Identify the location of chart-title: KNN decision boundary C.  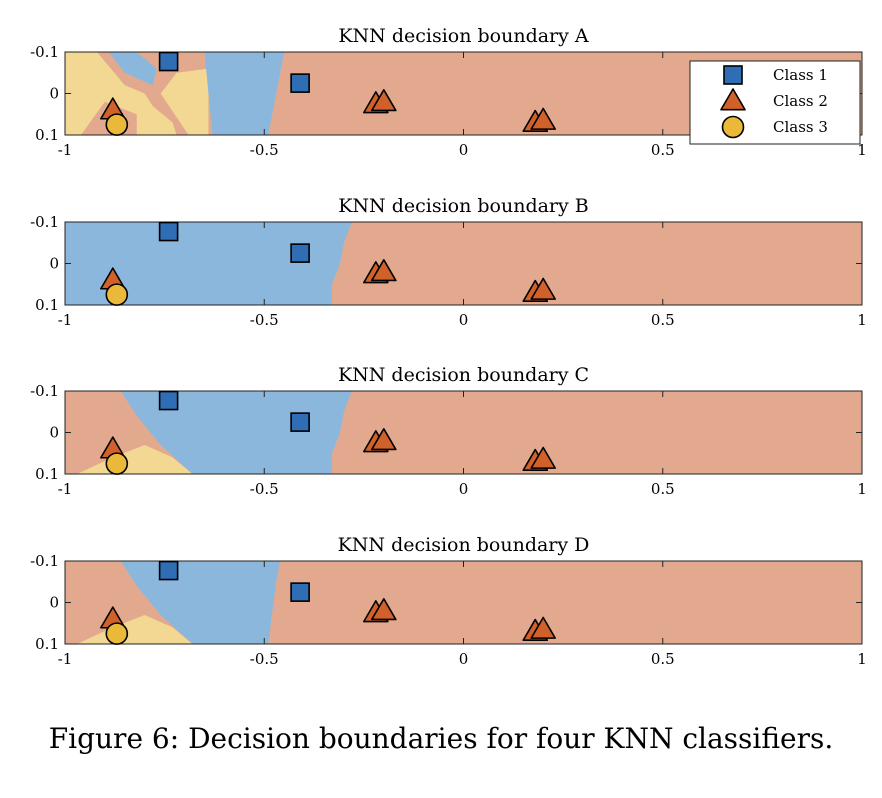
(463, 375).